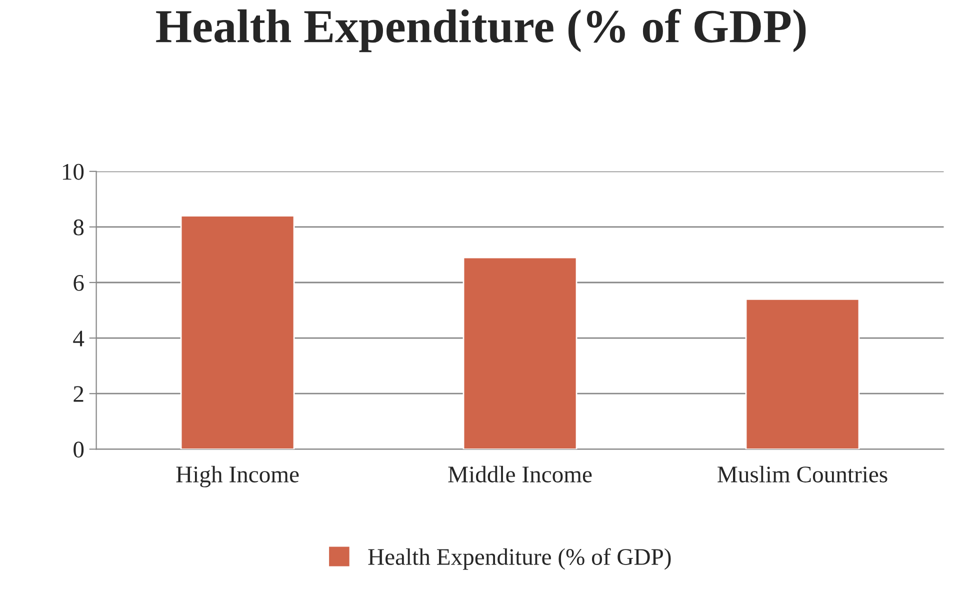 This screenshot has height=591, width=963. What do you see at coordinates (481, 30) in the screenshot?
I see `chart-title: Health Expenditure (% of GDP)` at bounding box center [481, 30].